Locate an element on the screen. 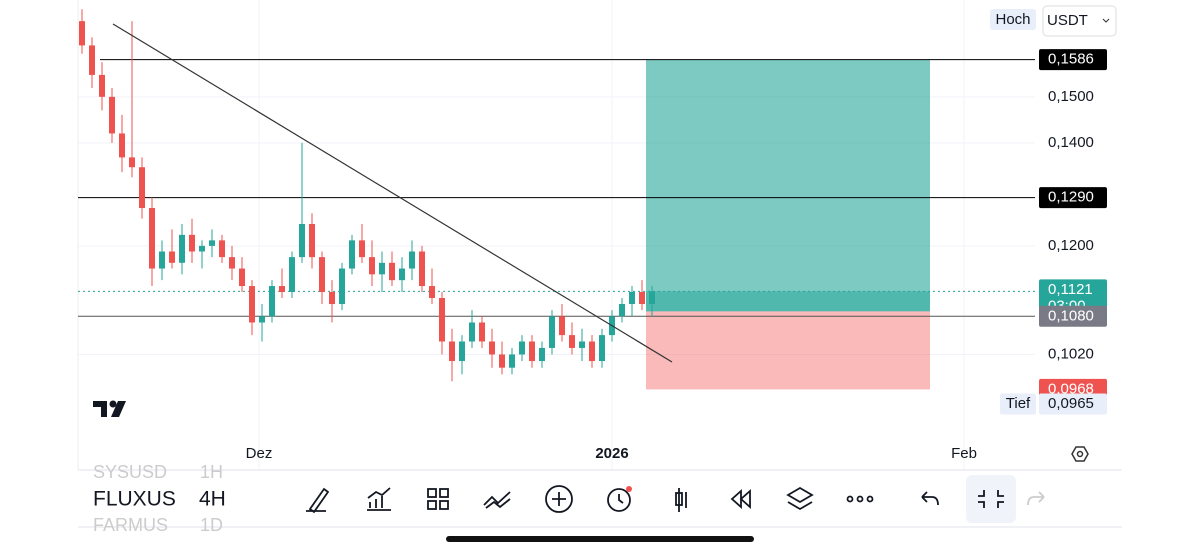 The image size is (1200, 553). low-tag: Tief is located at coordinates (1018, 403).